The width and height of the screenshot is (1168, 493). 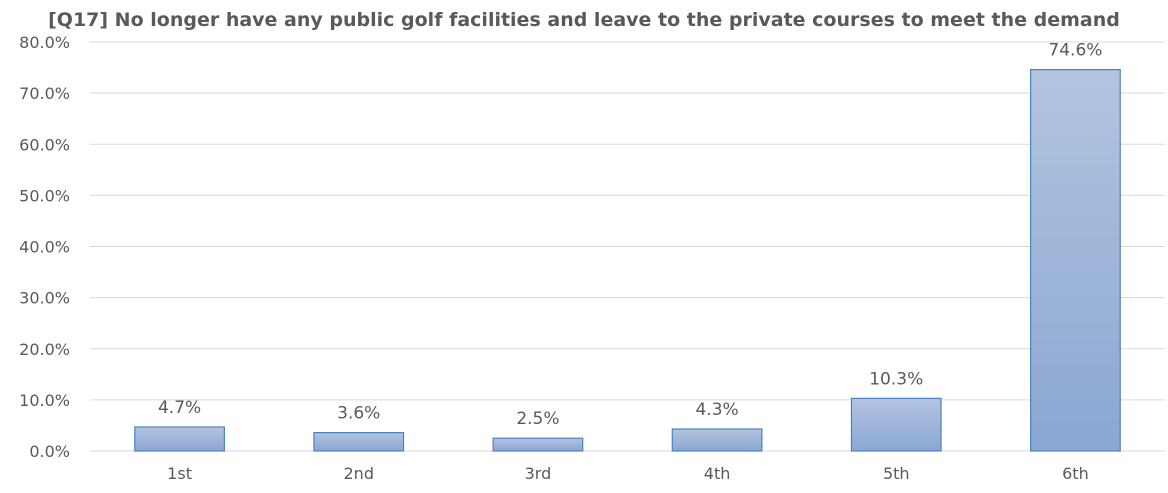 I want to click on bar-1st, so click(x=179, y=439).